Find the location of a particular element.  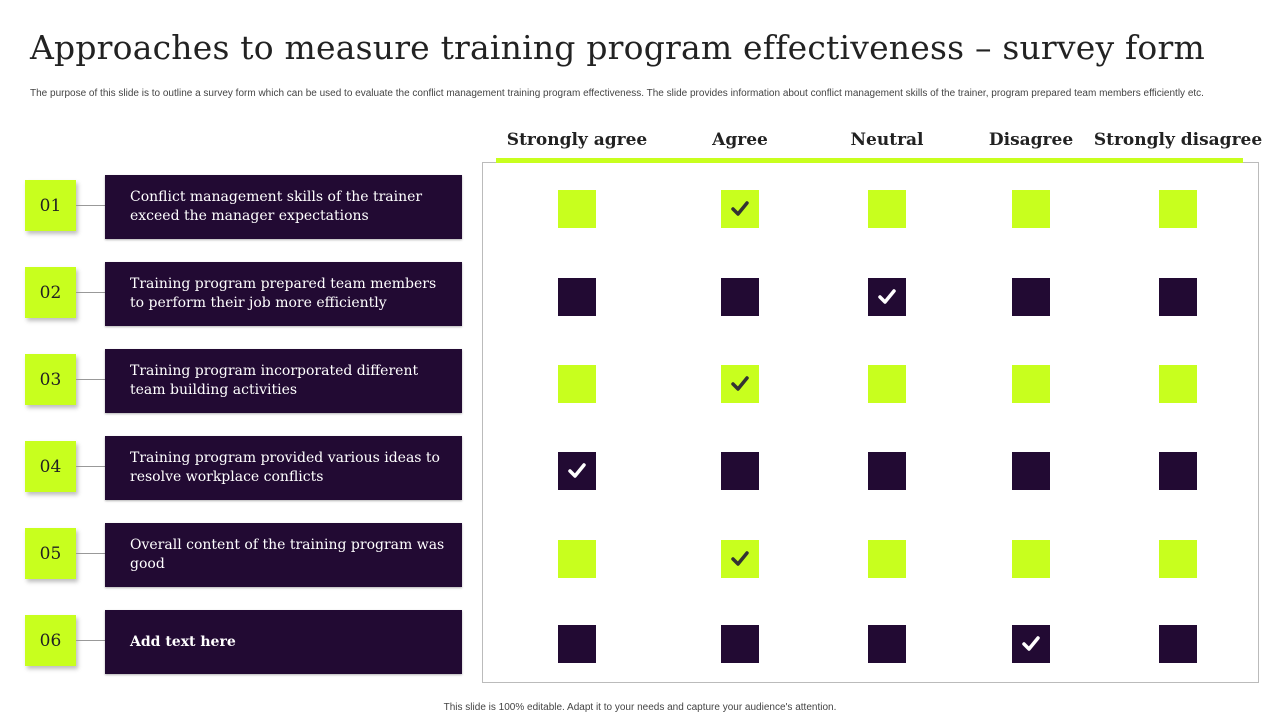

row-number-badge: 06 is located at coordinates (50, 640).